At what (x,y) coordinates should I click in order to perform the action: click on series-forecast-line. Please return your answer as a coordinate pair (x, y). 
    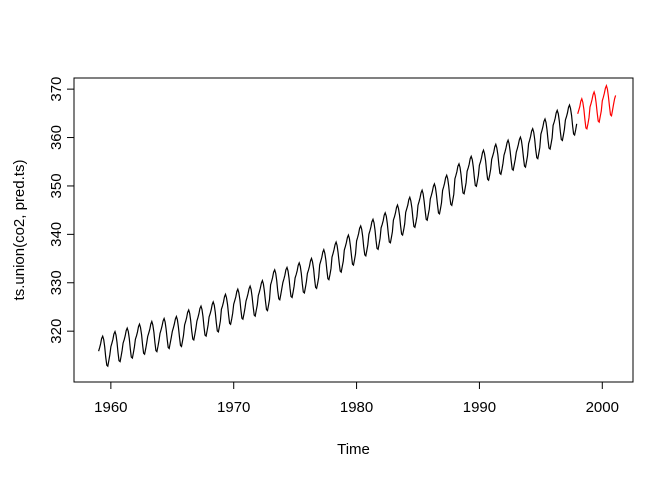
    Looking at the image, I should click on (597, 106).